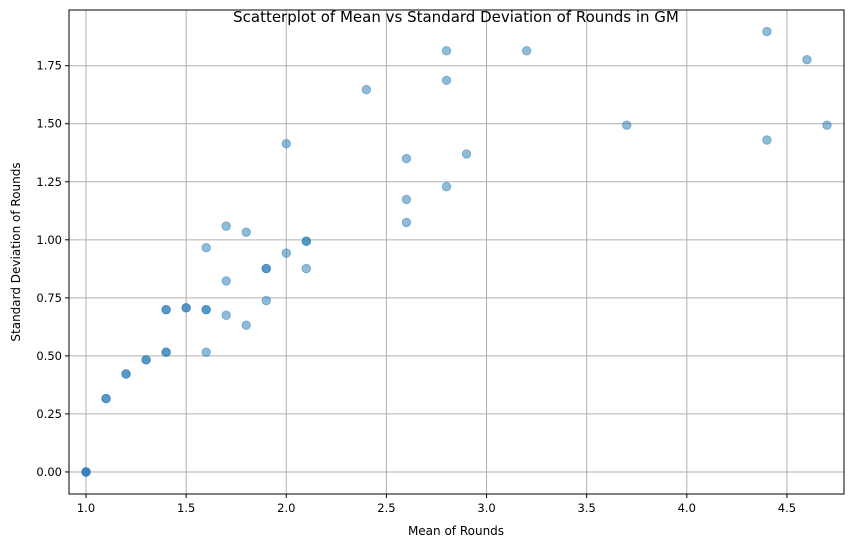 The image size is (855, 547). Describe the element at coordinates (49, 356) in the screenshot. I see `y-tick-label: 0.50` at that location.